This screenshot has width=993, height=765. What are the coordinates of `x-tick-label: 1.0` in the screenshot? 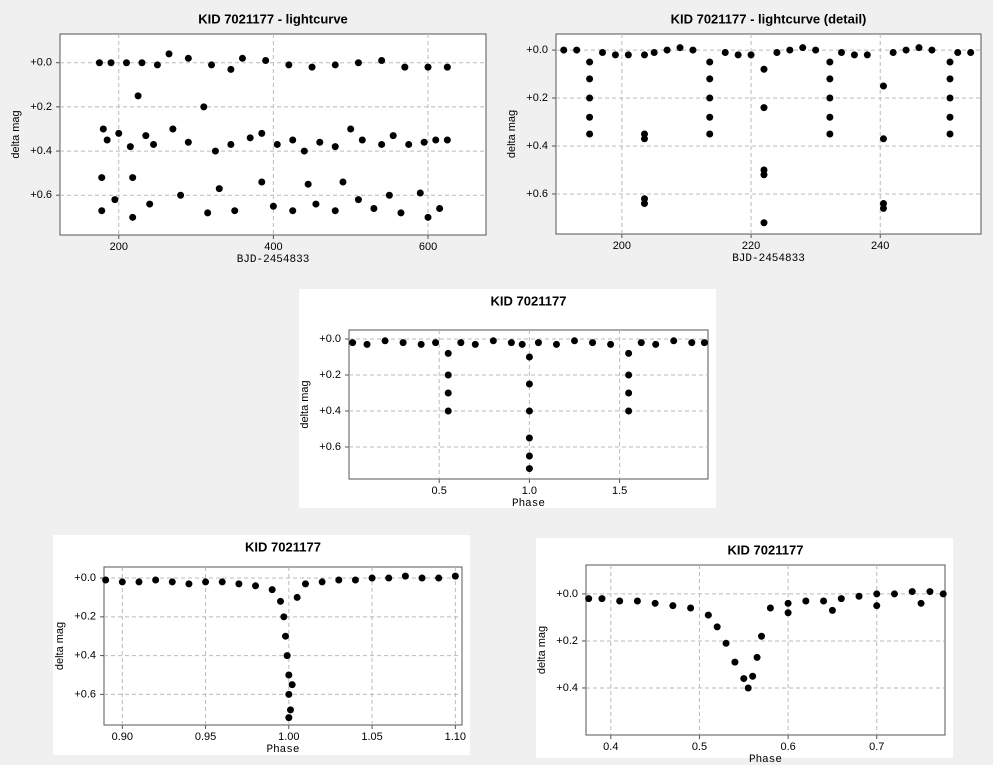 It's located at (529, 491).